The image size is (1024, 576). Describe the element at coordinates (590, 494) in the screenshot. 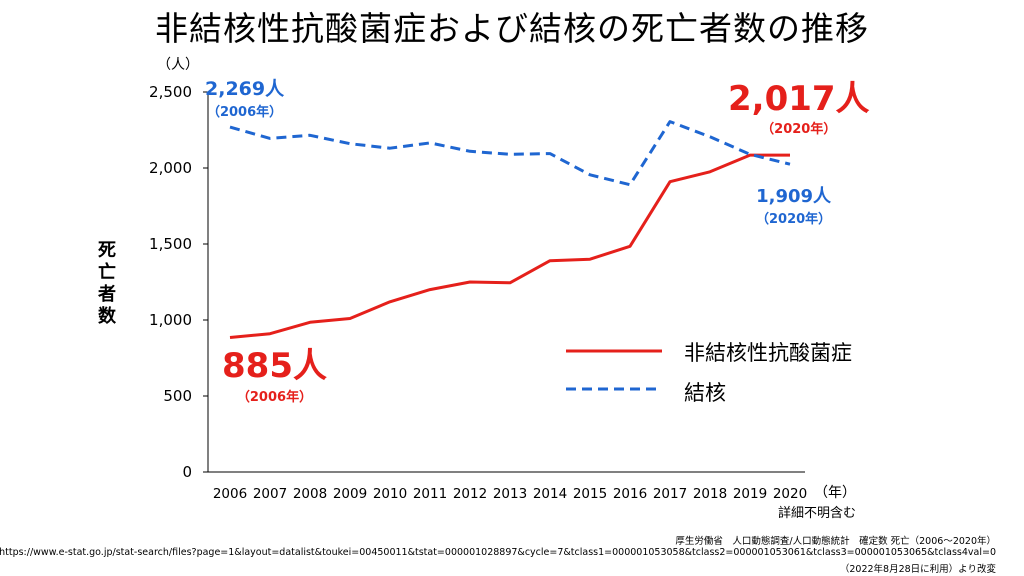

I see `x-tick-label: 2015` at that location.